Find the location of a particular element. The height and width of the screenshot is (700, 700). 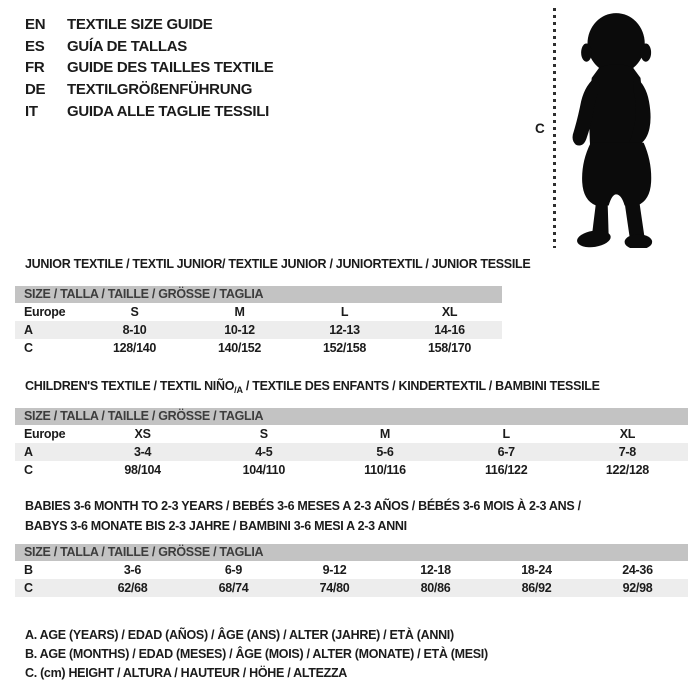

age-cell: 12-18 is located at coordinates (435, 570).